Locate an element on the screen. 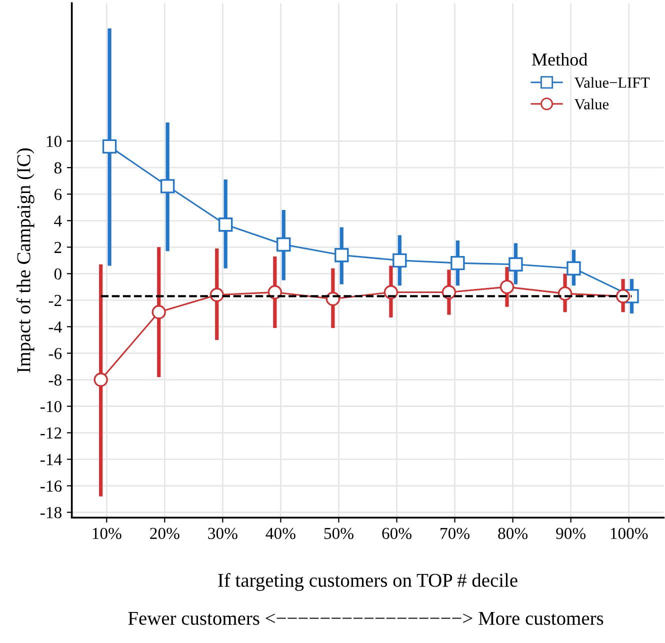  y-tick-label: -16 is located at coordinates (51, 486).